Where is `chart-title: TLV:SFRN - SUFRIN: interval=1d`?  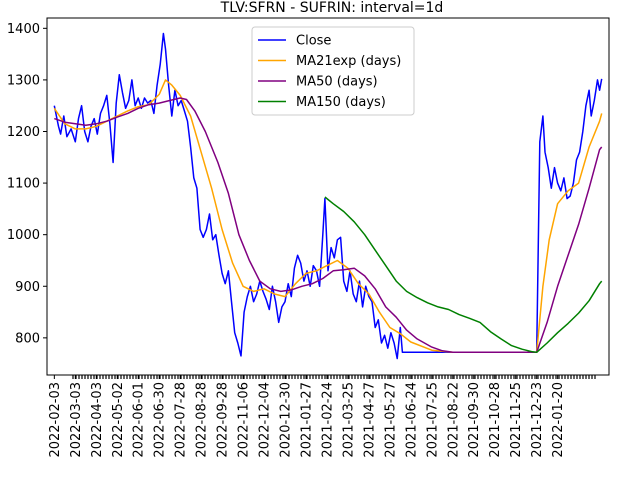
chart-title: TLV:SFRN - SUFRIN: interval=1d is located at coordinates (332, 8).